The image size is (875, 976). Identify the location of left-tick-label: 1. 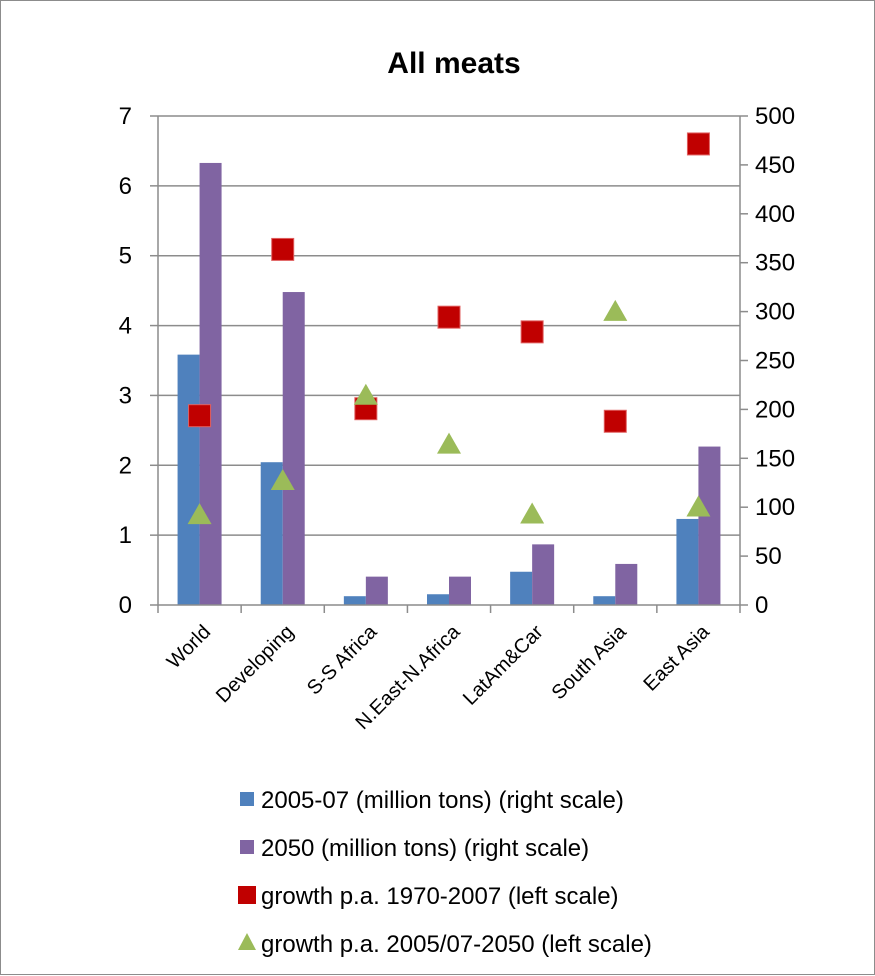
(125, 535).